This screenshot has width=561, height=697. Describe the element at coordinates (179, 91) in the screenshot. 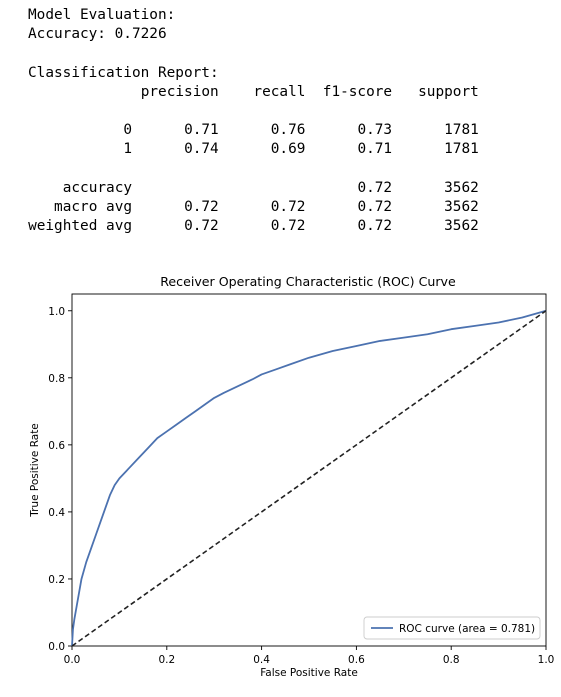

I see `report-column-header: precision` at that location.